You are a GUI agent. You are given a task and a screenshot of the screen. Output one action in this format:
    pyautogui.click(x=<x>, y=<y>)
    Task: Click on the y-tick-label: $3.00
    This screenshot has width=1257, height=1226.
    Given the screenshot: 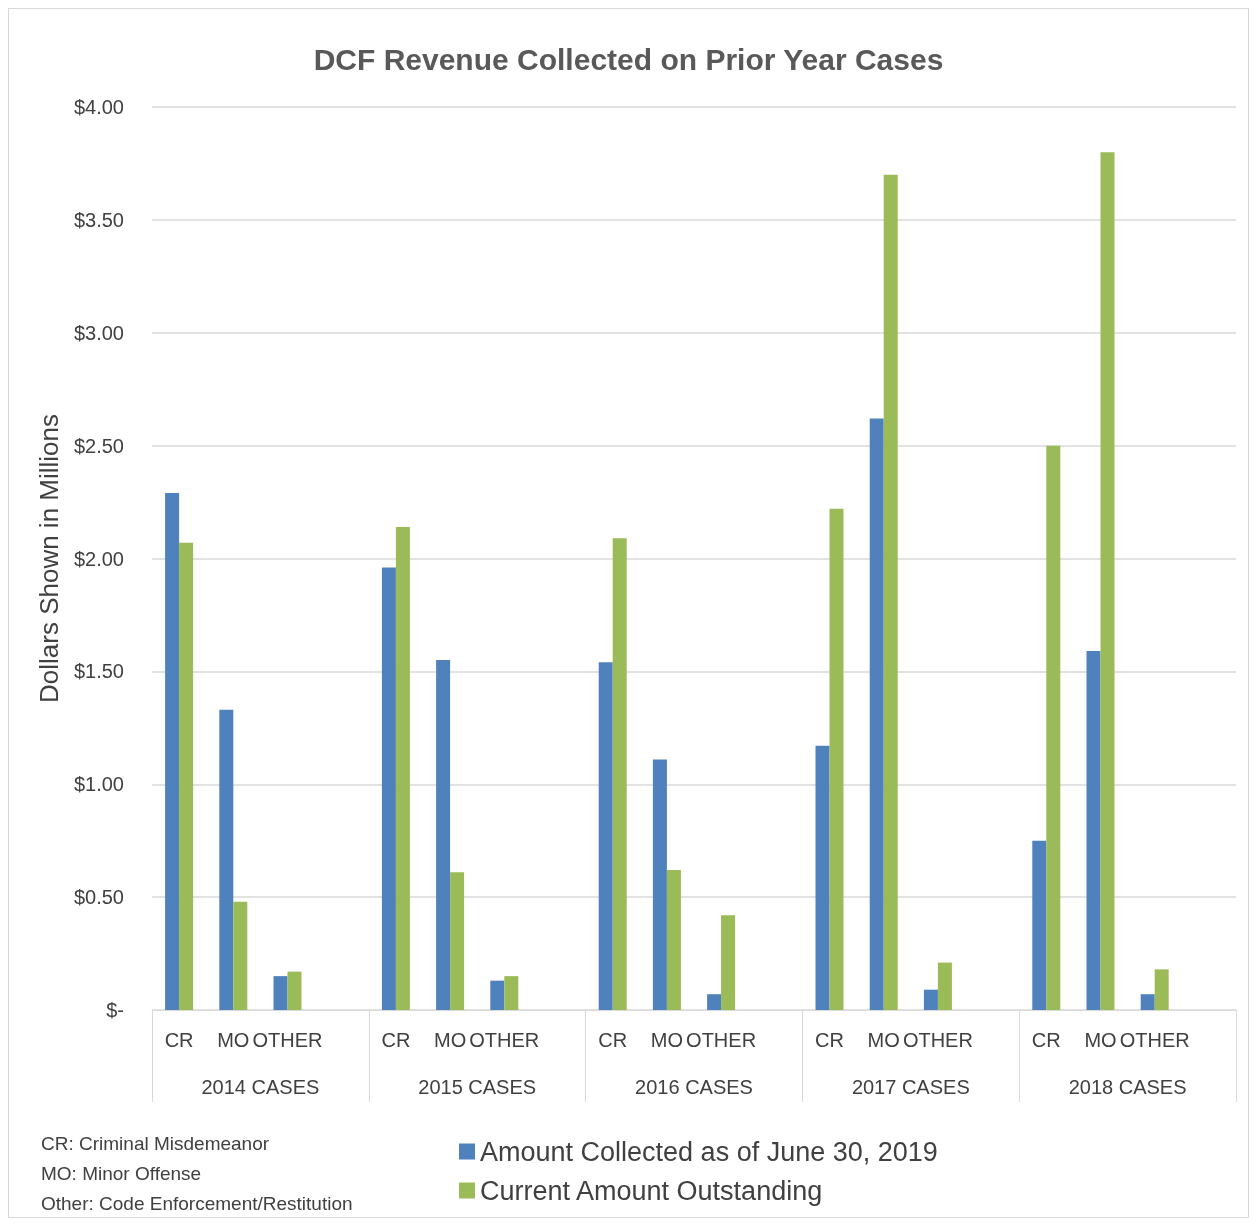 What is the action you would take?
    pyautogui.click(x=98, y=332)
    